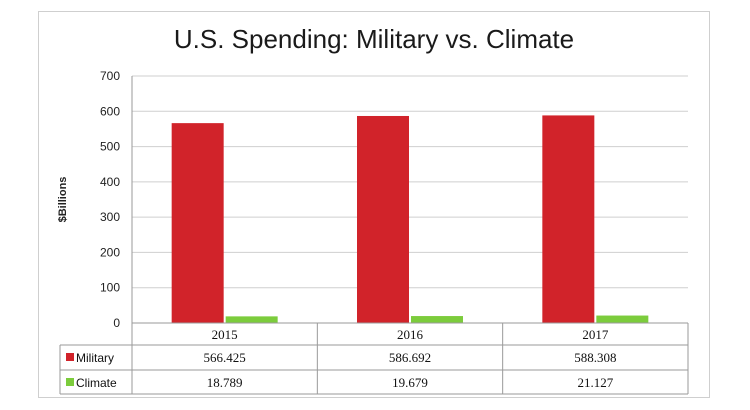 The image size is (750, 410). Describe the element at coordinates (383, 219) in the screenshot. I see `bar-military-2016` at that location.